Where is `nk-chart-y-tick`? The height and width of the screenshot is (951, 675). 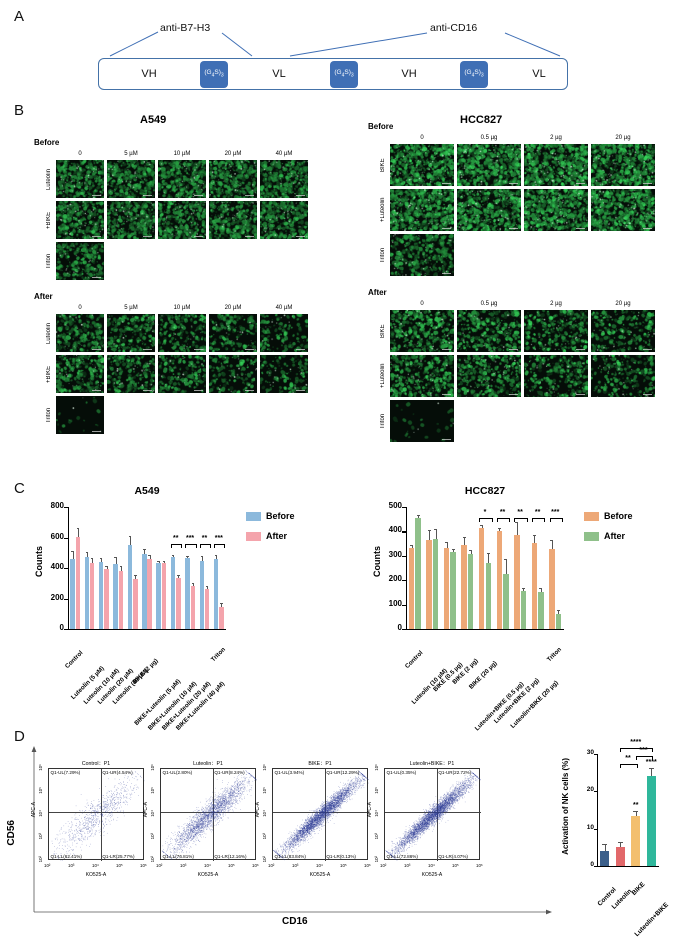
nk-chart-y-tick is located at coordinates (596, 792).